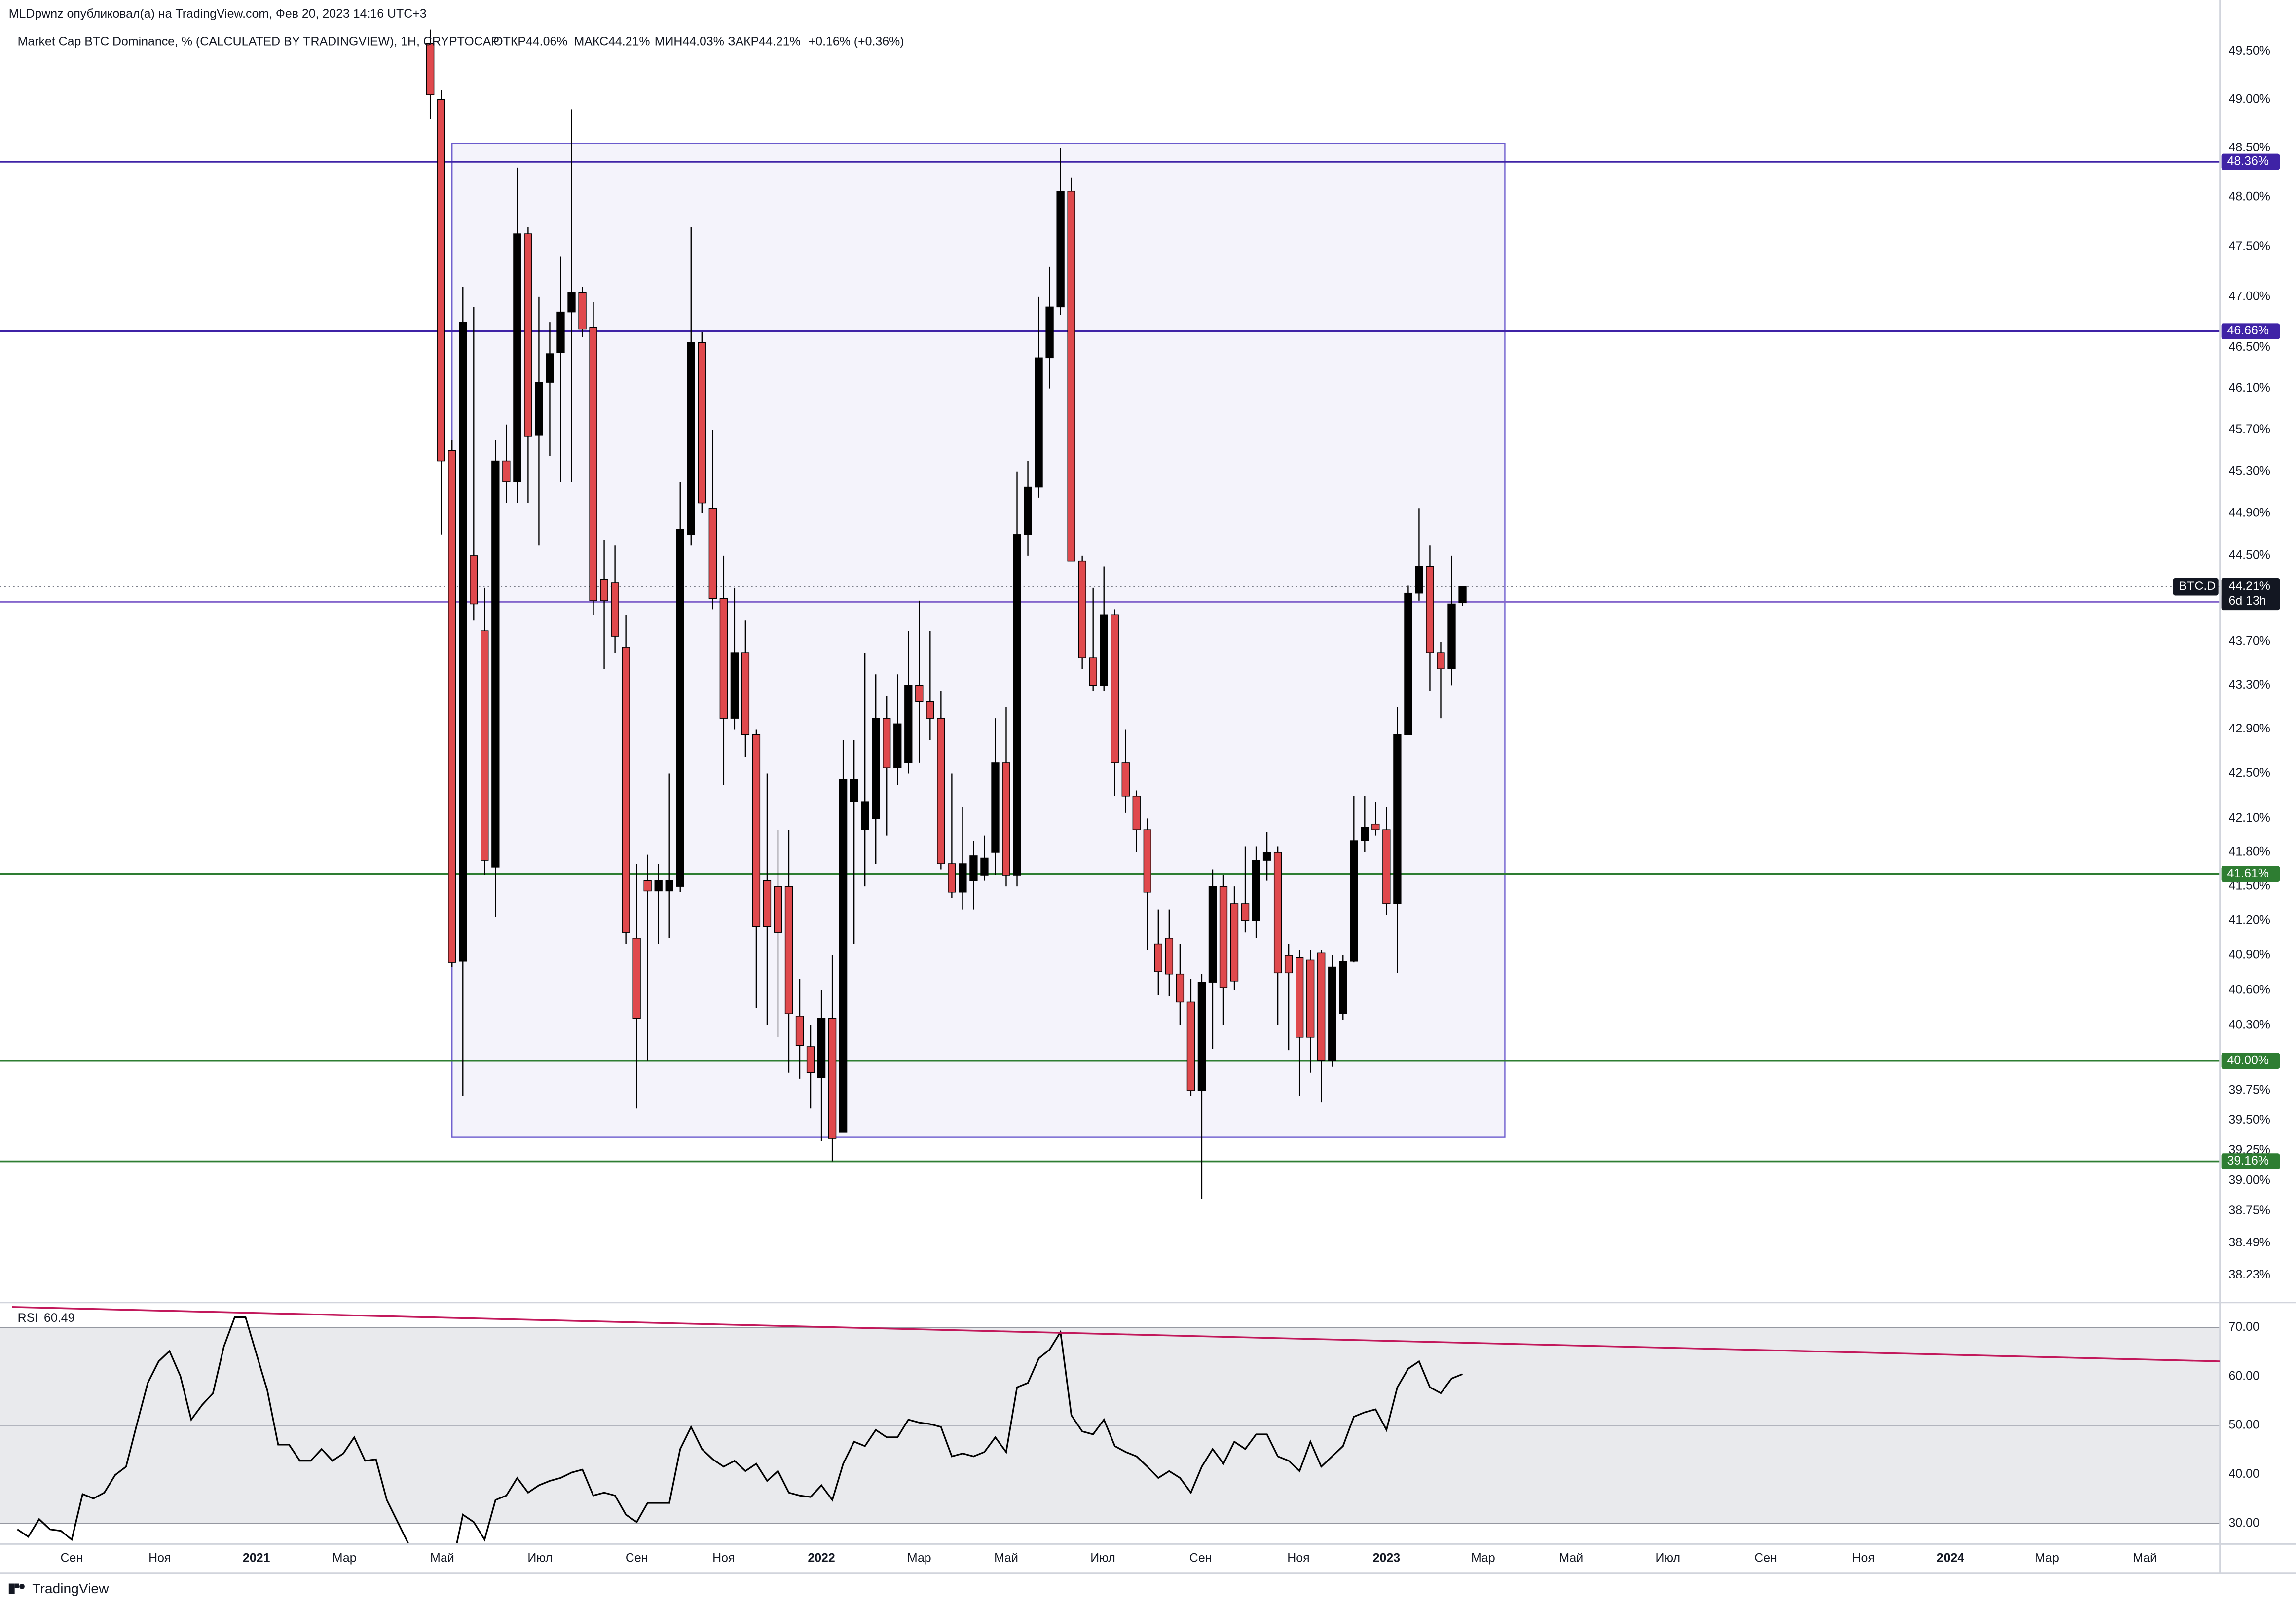 The image size is (2296, 1607). I want to click on level-label: 41.61%, so click(2248, 873).